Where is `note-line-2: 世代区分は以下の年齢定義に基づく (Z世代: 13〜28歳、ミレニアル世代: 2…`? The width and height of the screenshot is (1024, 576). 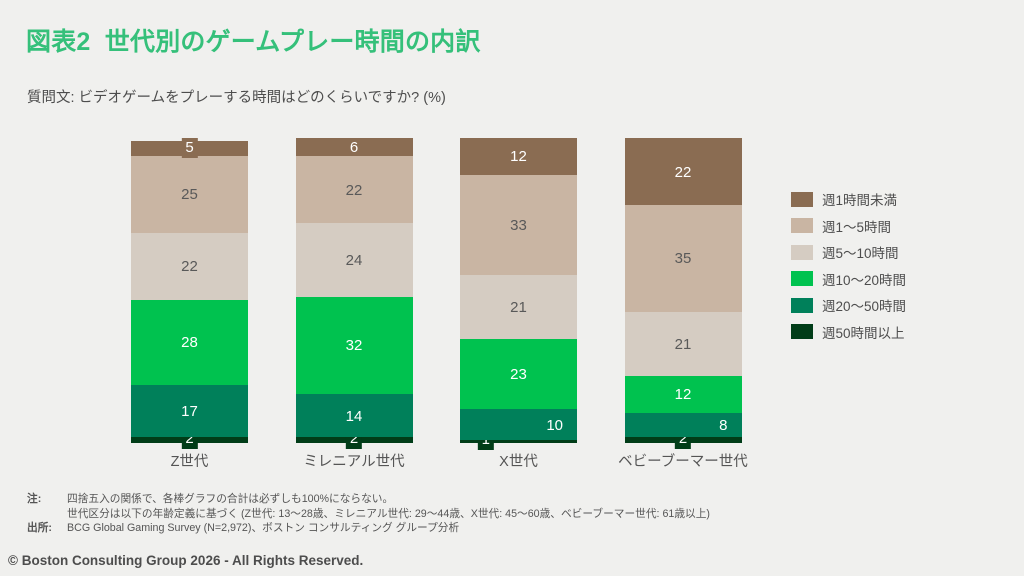 note-line-2: 世代区分は以下の年齢定義に基づく (Z世代: 13〜28歳、ミレニアル世代: 2… is located at coordinates (388, 513).